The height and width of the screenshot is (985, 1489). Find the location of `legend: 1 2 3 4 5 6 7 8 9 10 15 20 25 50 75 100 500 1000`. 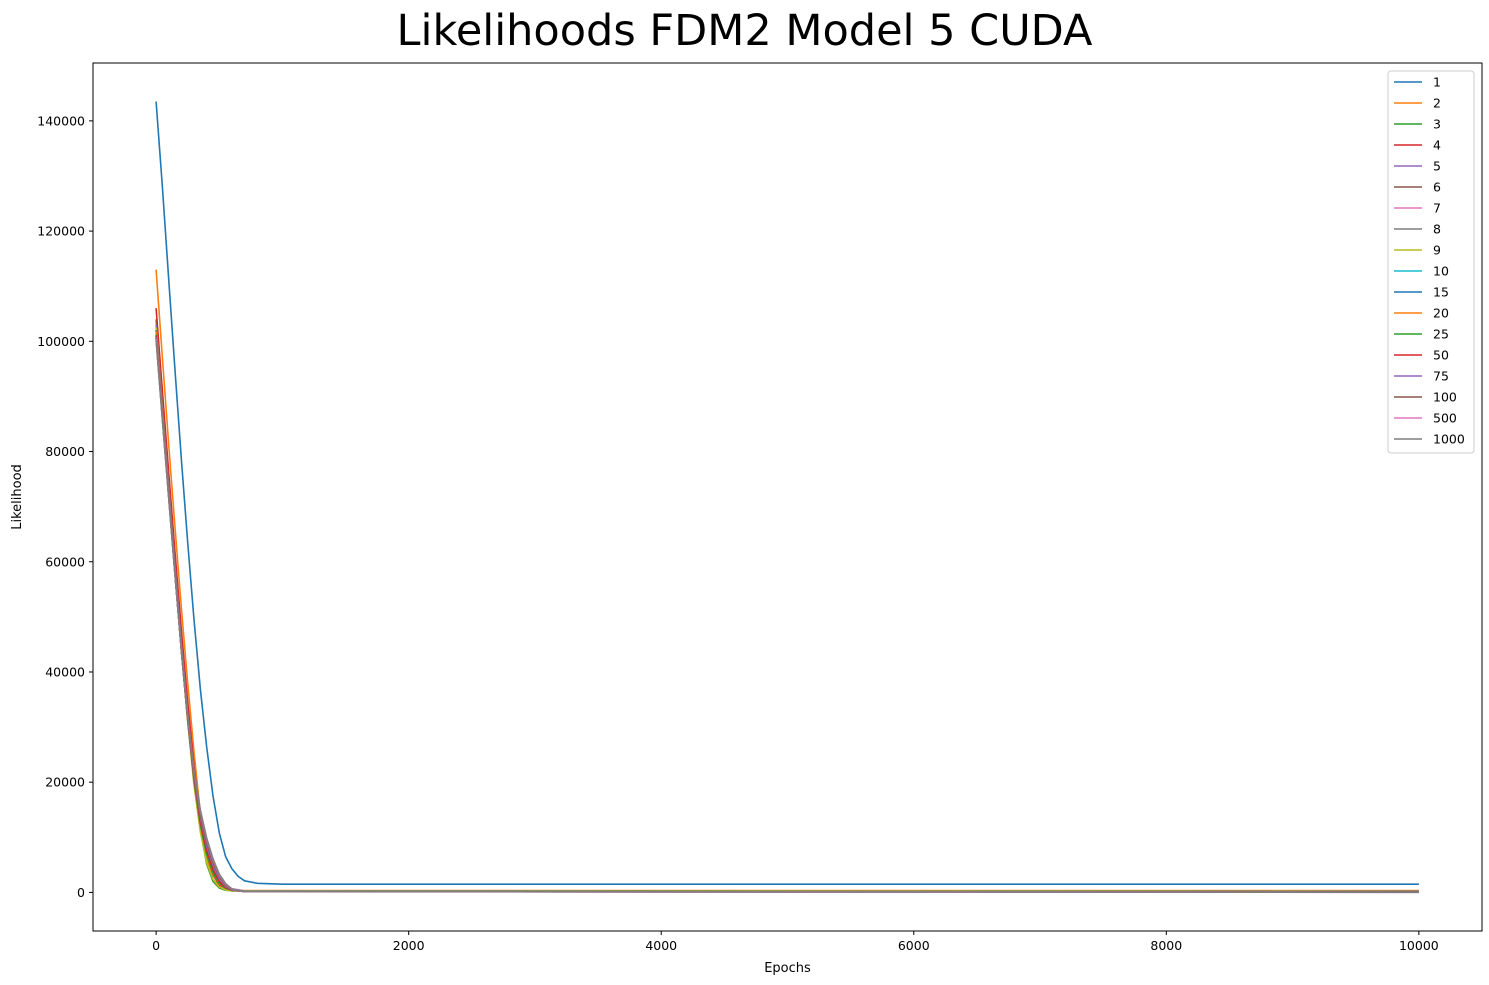

legend: 1 2 3 4 5 6 7 8 9 10 15 20 25 50 75 100 500 1000 is located at coordinates (1431, 262).